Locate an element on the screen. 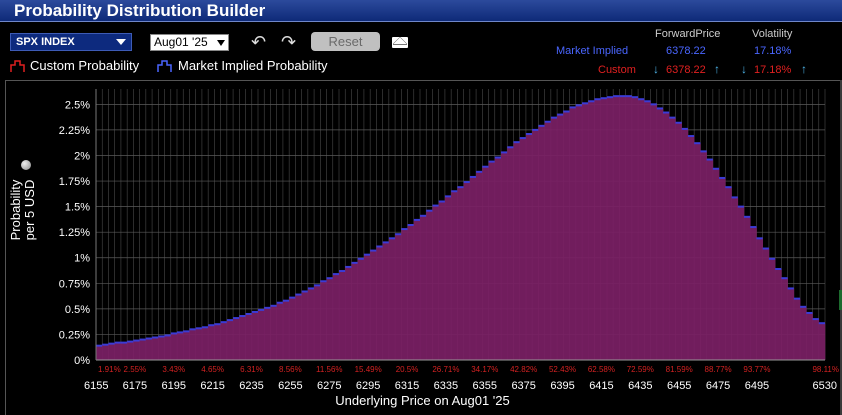  y-tick-label: 2.5% is located at coordinates (77, 105).